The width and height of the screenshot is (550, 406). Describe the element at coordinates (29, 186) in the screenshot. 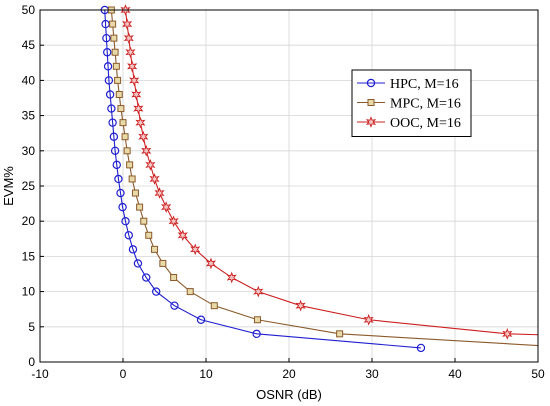

I see `y-tick-label: 25` at that location.